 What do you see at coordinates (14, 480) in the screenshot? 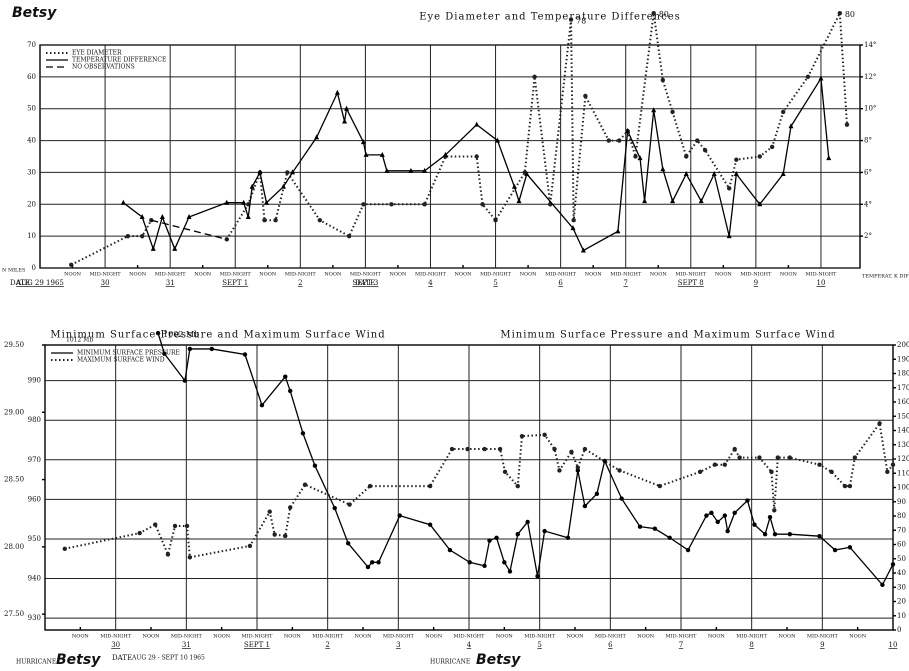
I see `y-inch-tick-label: 28.50` at bounding box center [14, 480].